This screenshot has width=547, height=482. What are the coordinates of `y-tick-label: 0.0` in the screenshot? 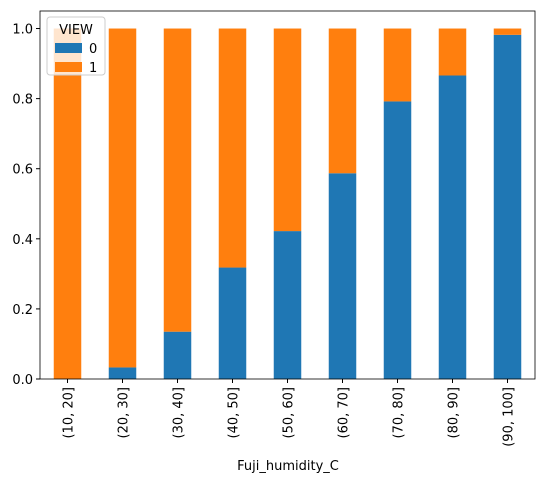 It's located at (22, 380).